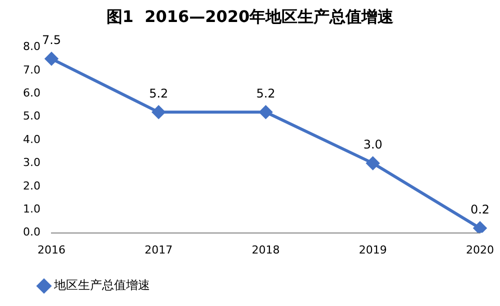 The image size is (500, 306). Describe the element at coordinates (31, 163) in the screenshot. I see `y-tick-label: 3.0` at that location.